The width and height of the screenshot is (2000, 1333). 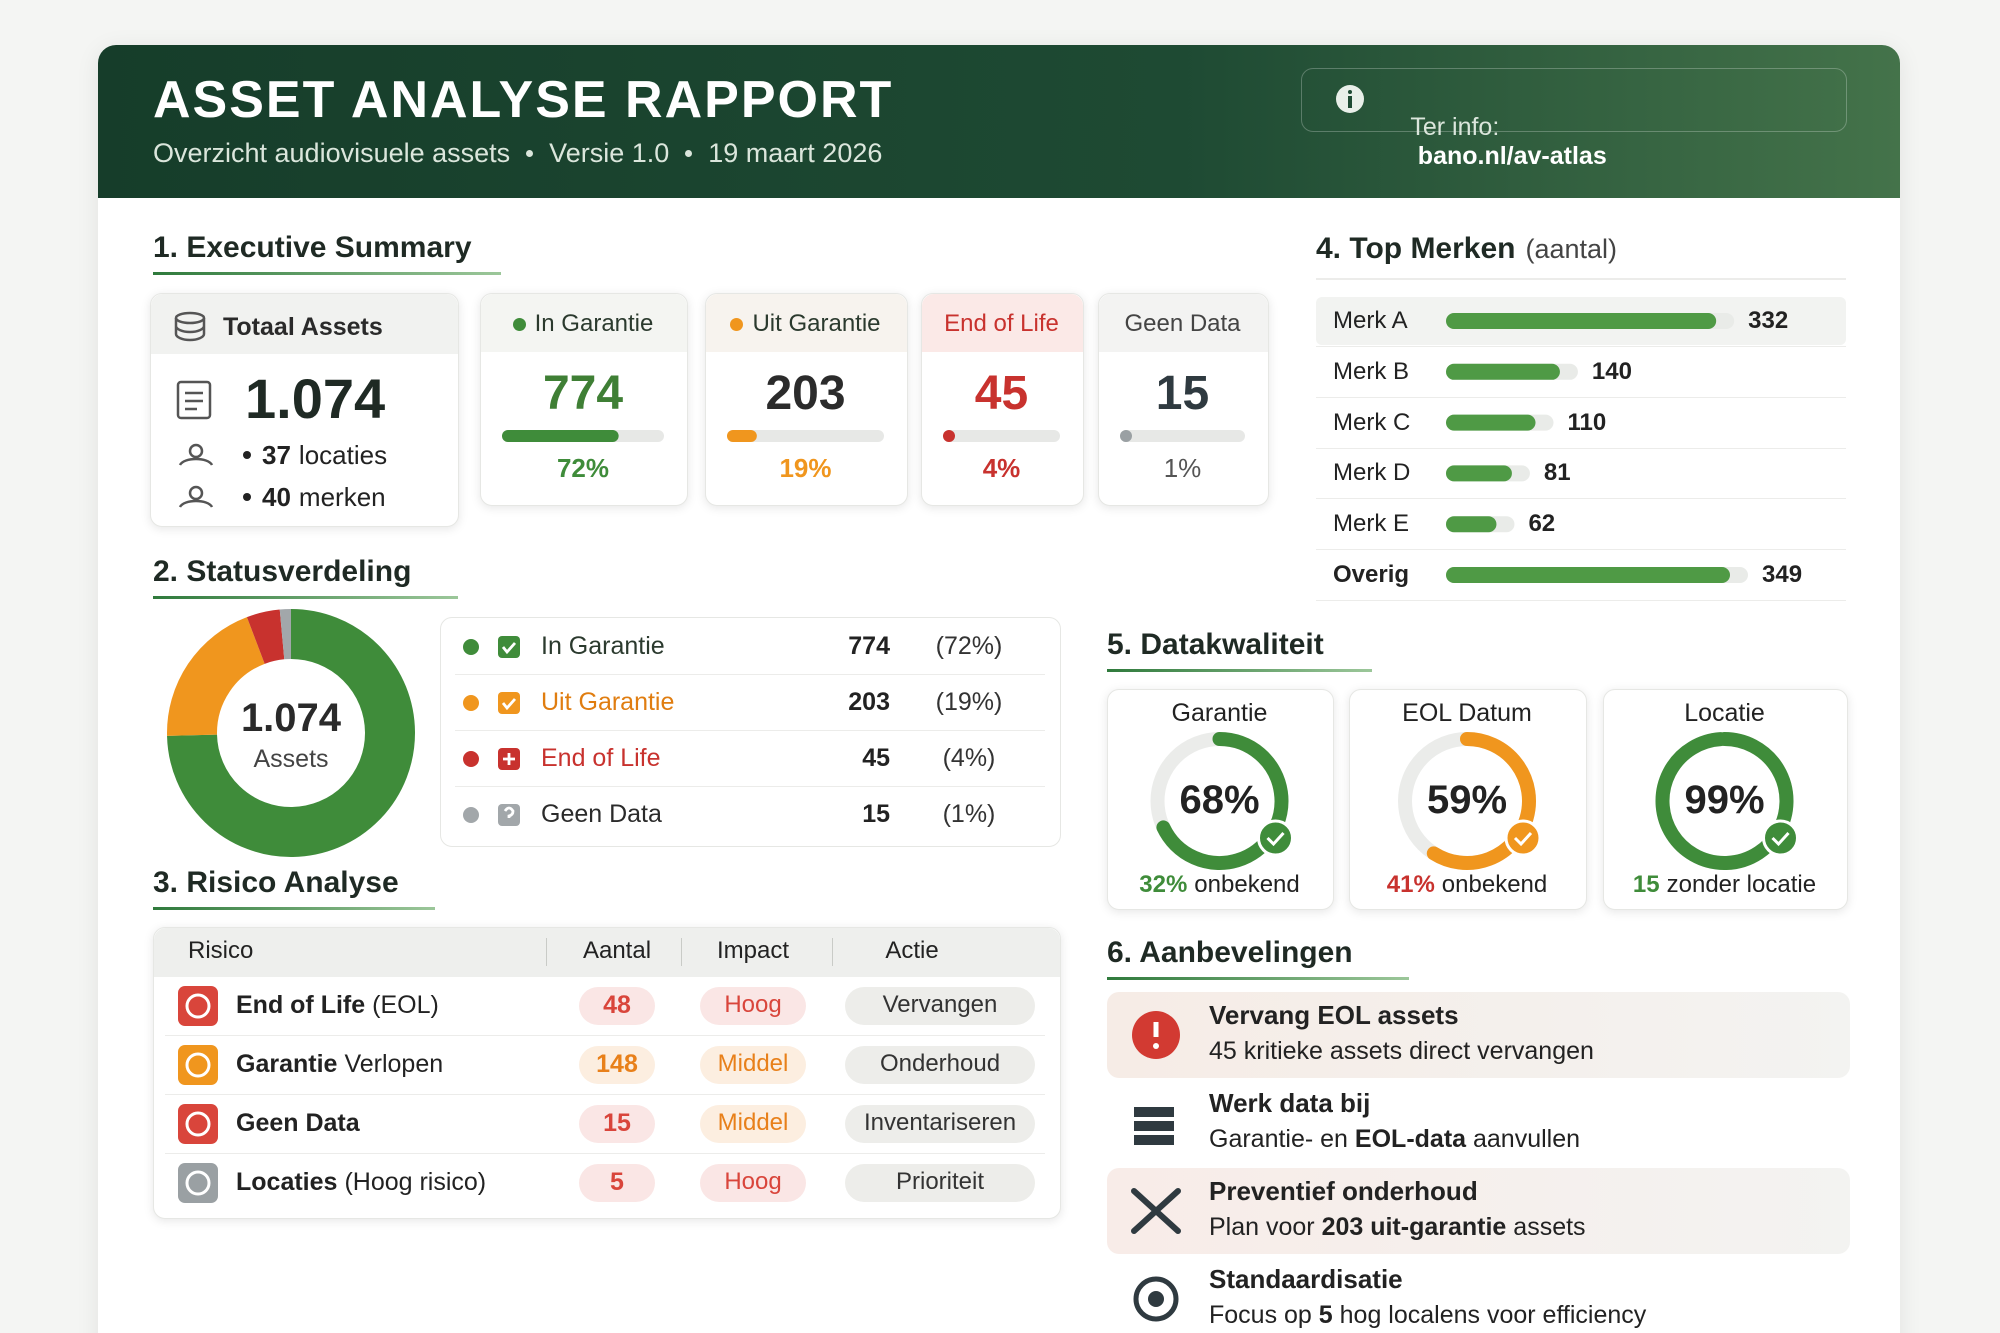 What do you see at coordinates (1741, 884) in the screenshot?
I see `note-text: zonder locatie` at bounding box center [1741, 884].